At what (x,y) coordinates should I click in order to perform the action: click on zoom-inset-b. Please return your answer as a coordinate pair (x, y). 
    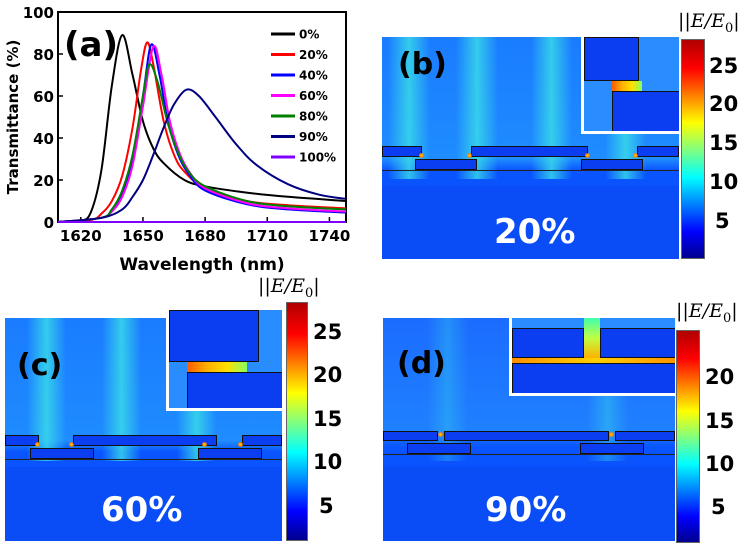
    Looking at the image, I should click on (630, 85).